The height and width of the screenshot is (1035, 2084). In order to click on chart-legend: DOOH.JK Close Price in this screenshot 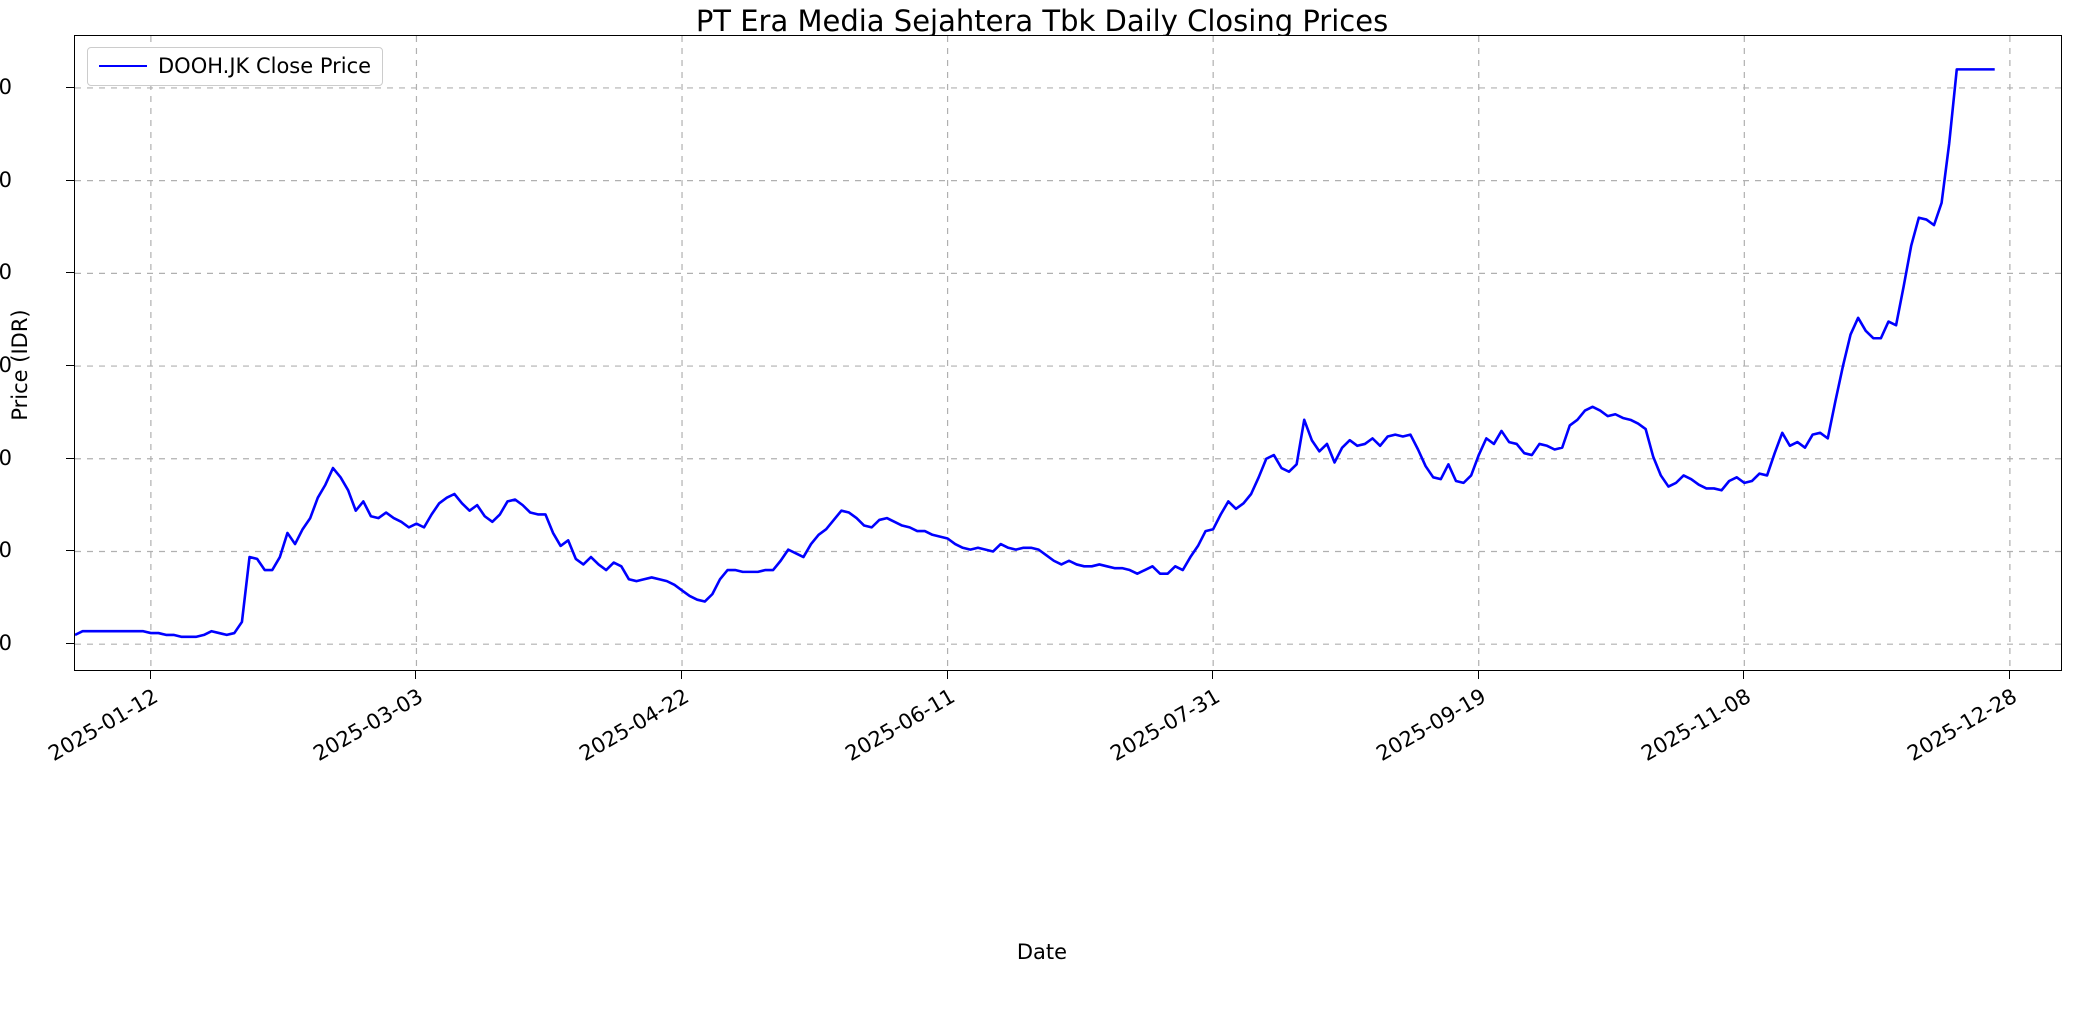, I will do `click(235, 66)`.